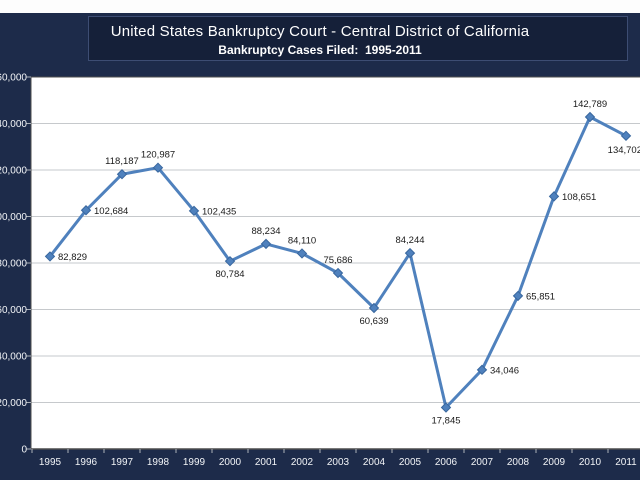 This screenshot has height=480, width=640. What do you see at coordinates (13, 264) in the screenshot?
I see `y-axis-label: 80,000` at bounding box center [13, 264].